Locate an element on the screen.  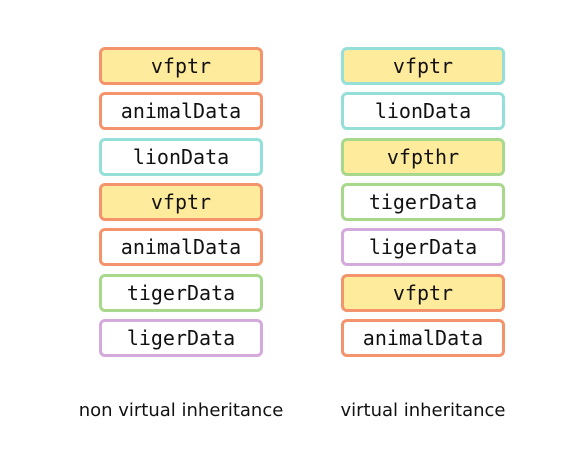
caption: non virtual inheritance is located at coordinates (181, 410).